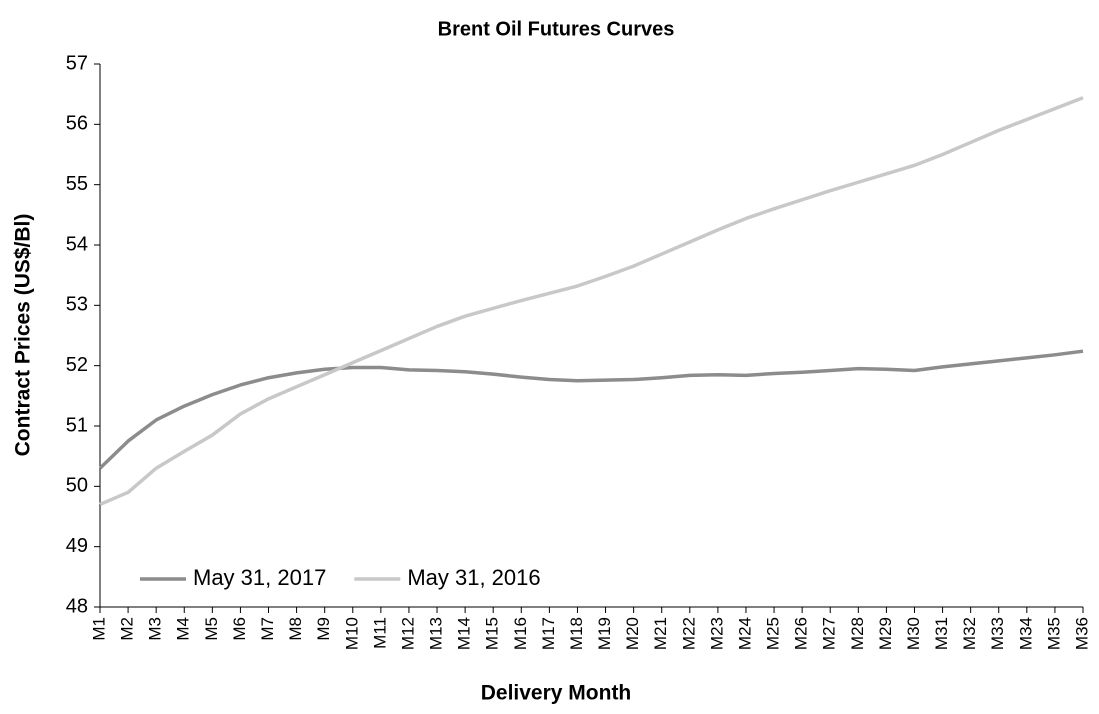  I want to click on x-tick-label: M23, so click(716, 633).